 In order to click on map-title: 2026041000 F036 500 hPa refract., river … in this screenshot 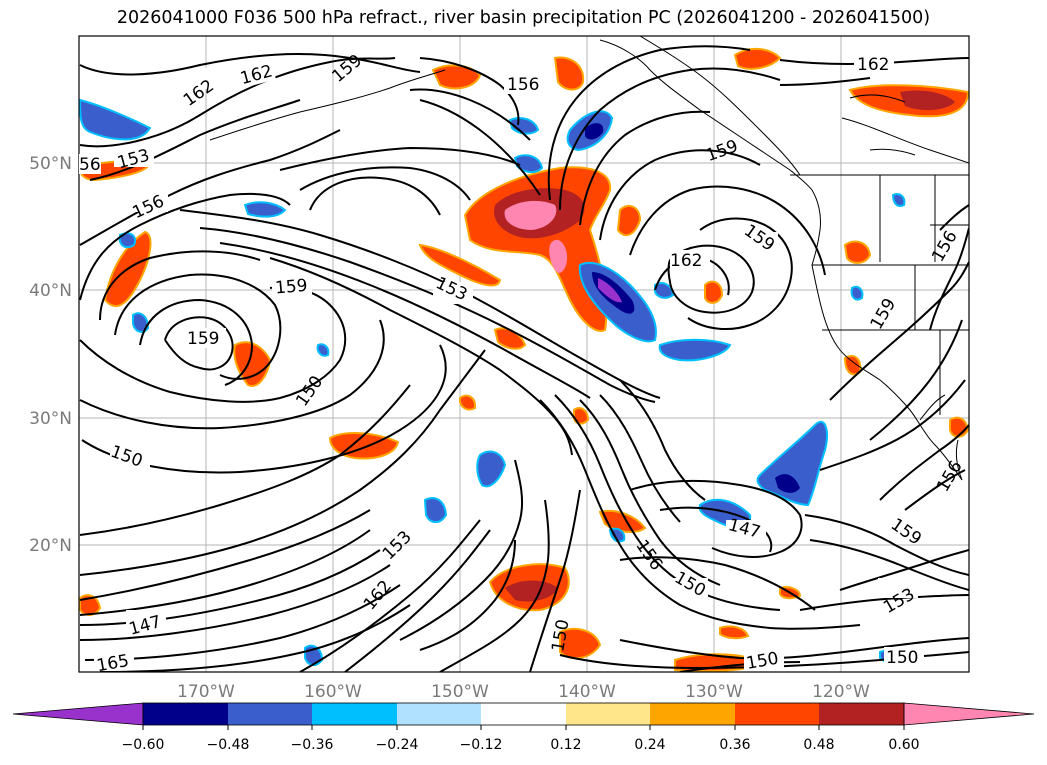, I will do `click(523, 18)`.